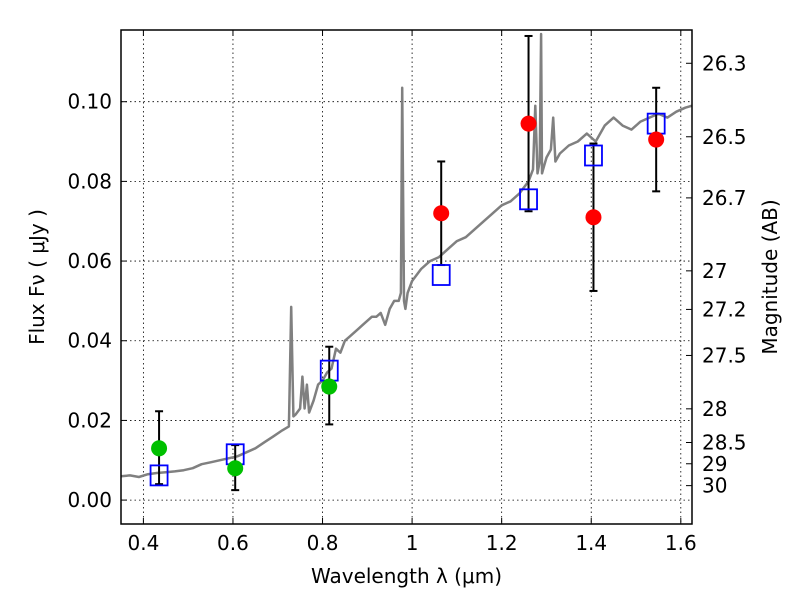 This screenshot has width=800, height=600. I want to click on x-tick-label: 1.4, so click(591, 543).